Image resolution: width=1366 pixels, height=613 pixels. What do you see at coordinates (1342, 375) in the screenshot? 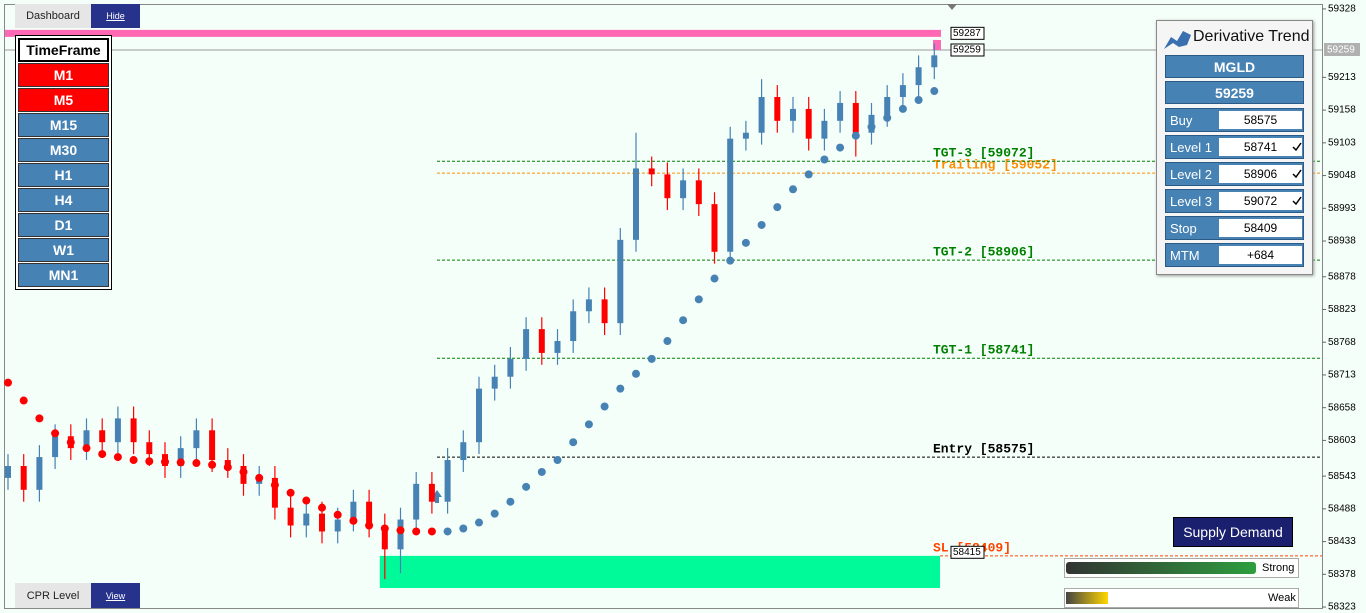
I see `y-tick-label: 58713` at bounding box center [1342, 375].